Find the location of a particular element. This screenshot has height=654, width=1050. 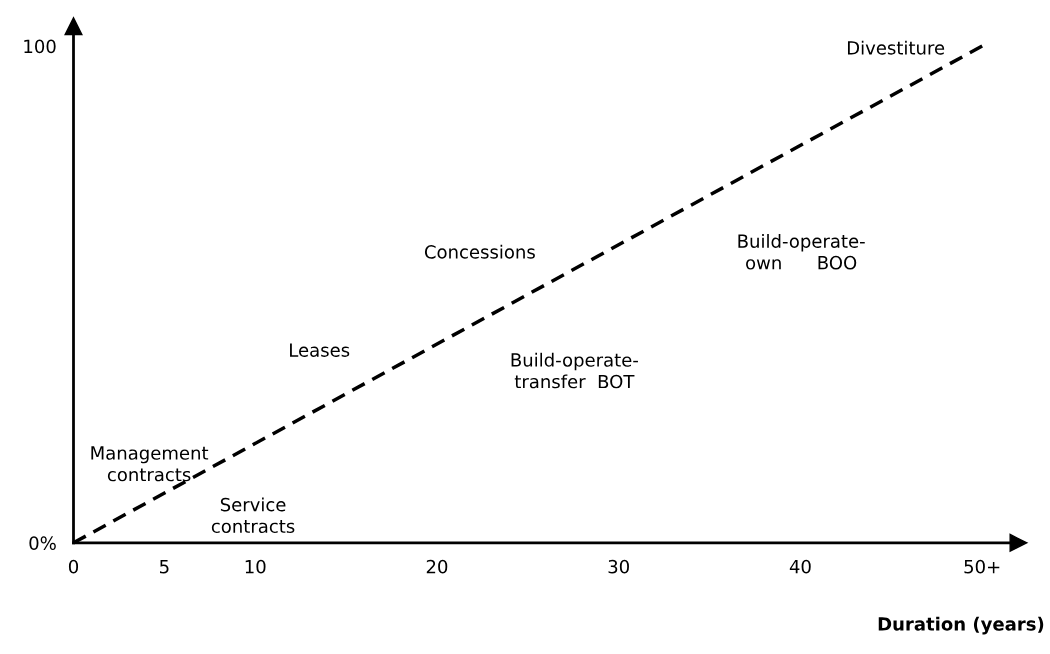

y-tick-label: 100 is located at coordinates (40, 46).